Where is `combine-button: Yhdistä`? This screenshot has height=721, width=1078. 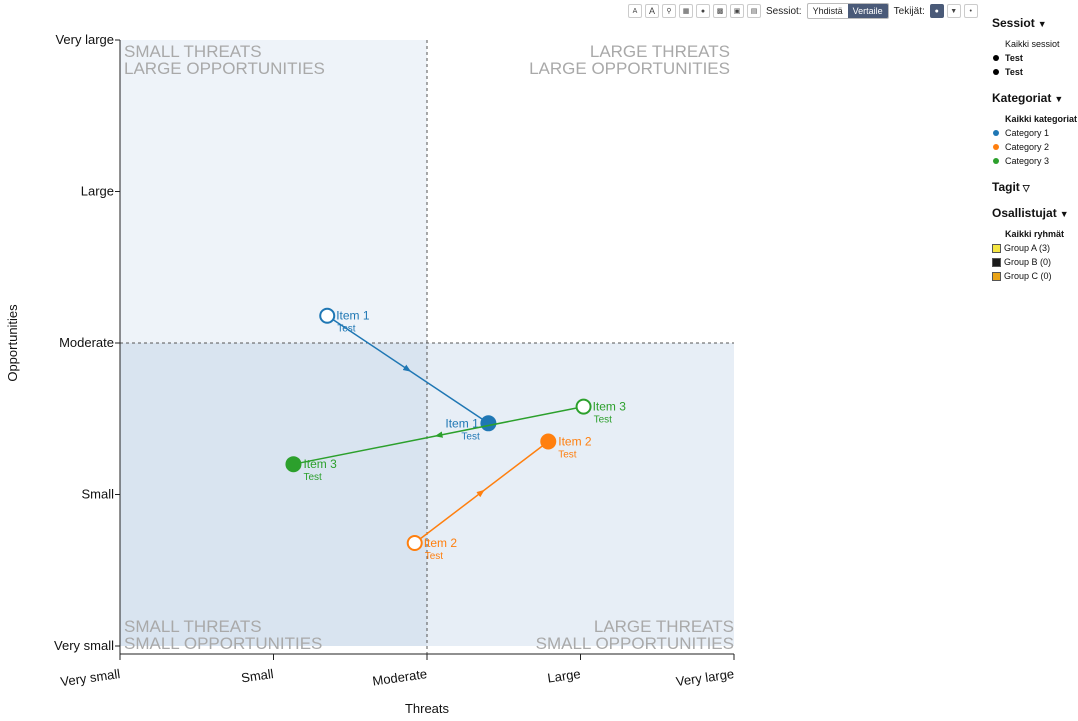
combine-button: Yhdistä is located at coordinates (827, 11).